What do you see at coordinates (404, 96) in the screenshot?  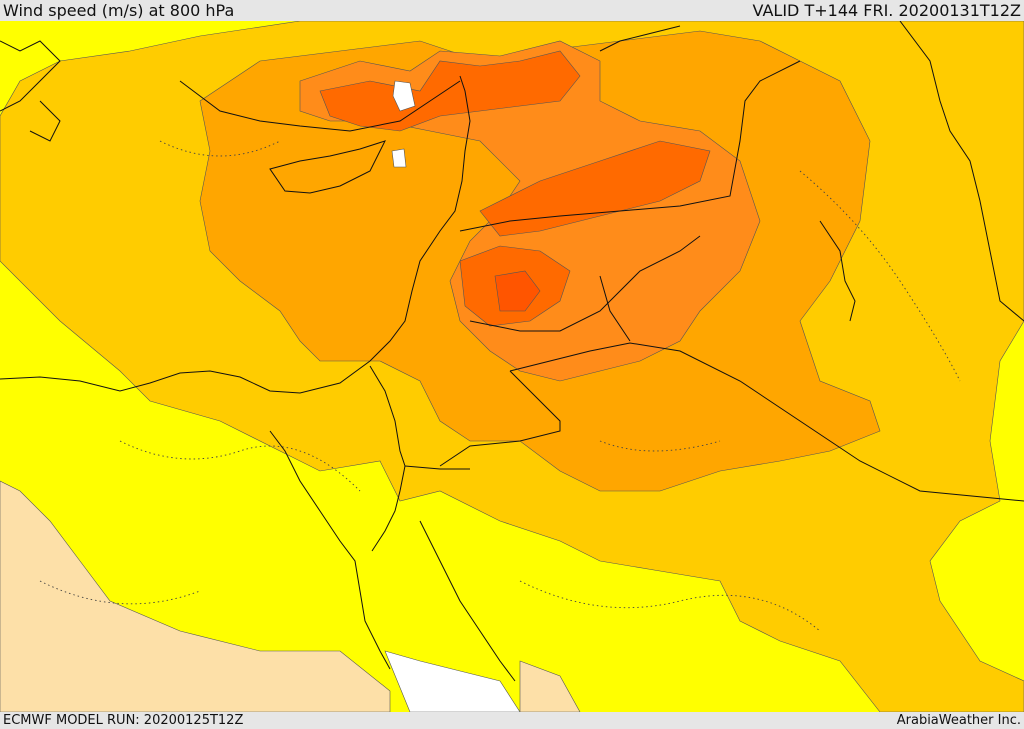 I see `field-no-data-lake` at bounding box center [404, 96].